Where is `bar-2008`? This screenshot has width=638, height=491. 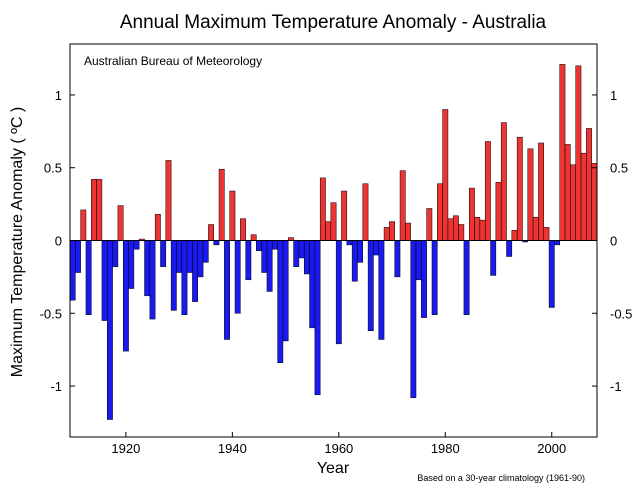 bar-2008 is located at coordinates (594, 202).